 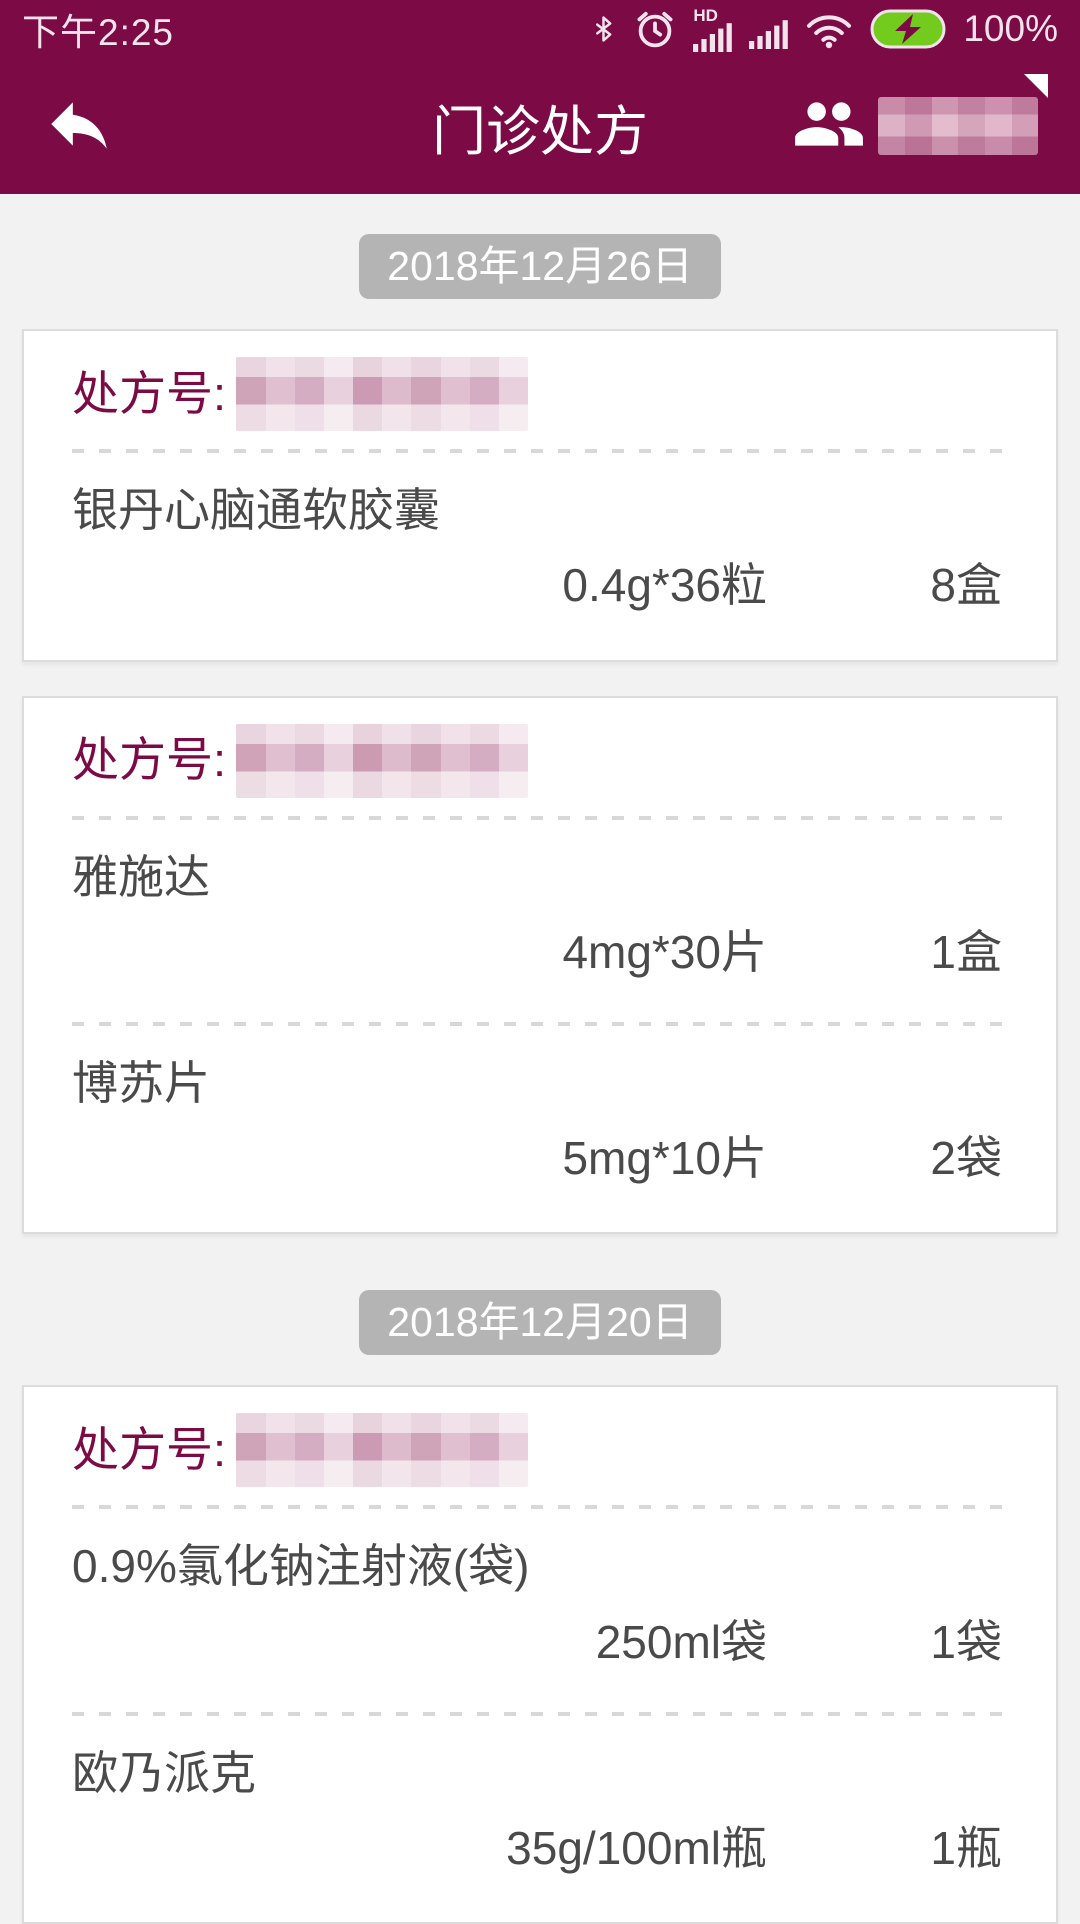 I want to click on medicine-detail-row: 5mg*10片 2袋, so click(x=537, y=1169).